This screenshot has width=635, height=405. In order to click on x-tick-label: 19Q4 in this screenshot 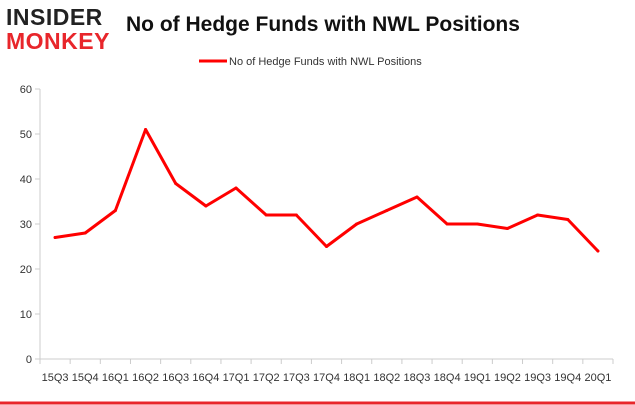, I will do `click(567, 378)`.